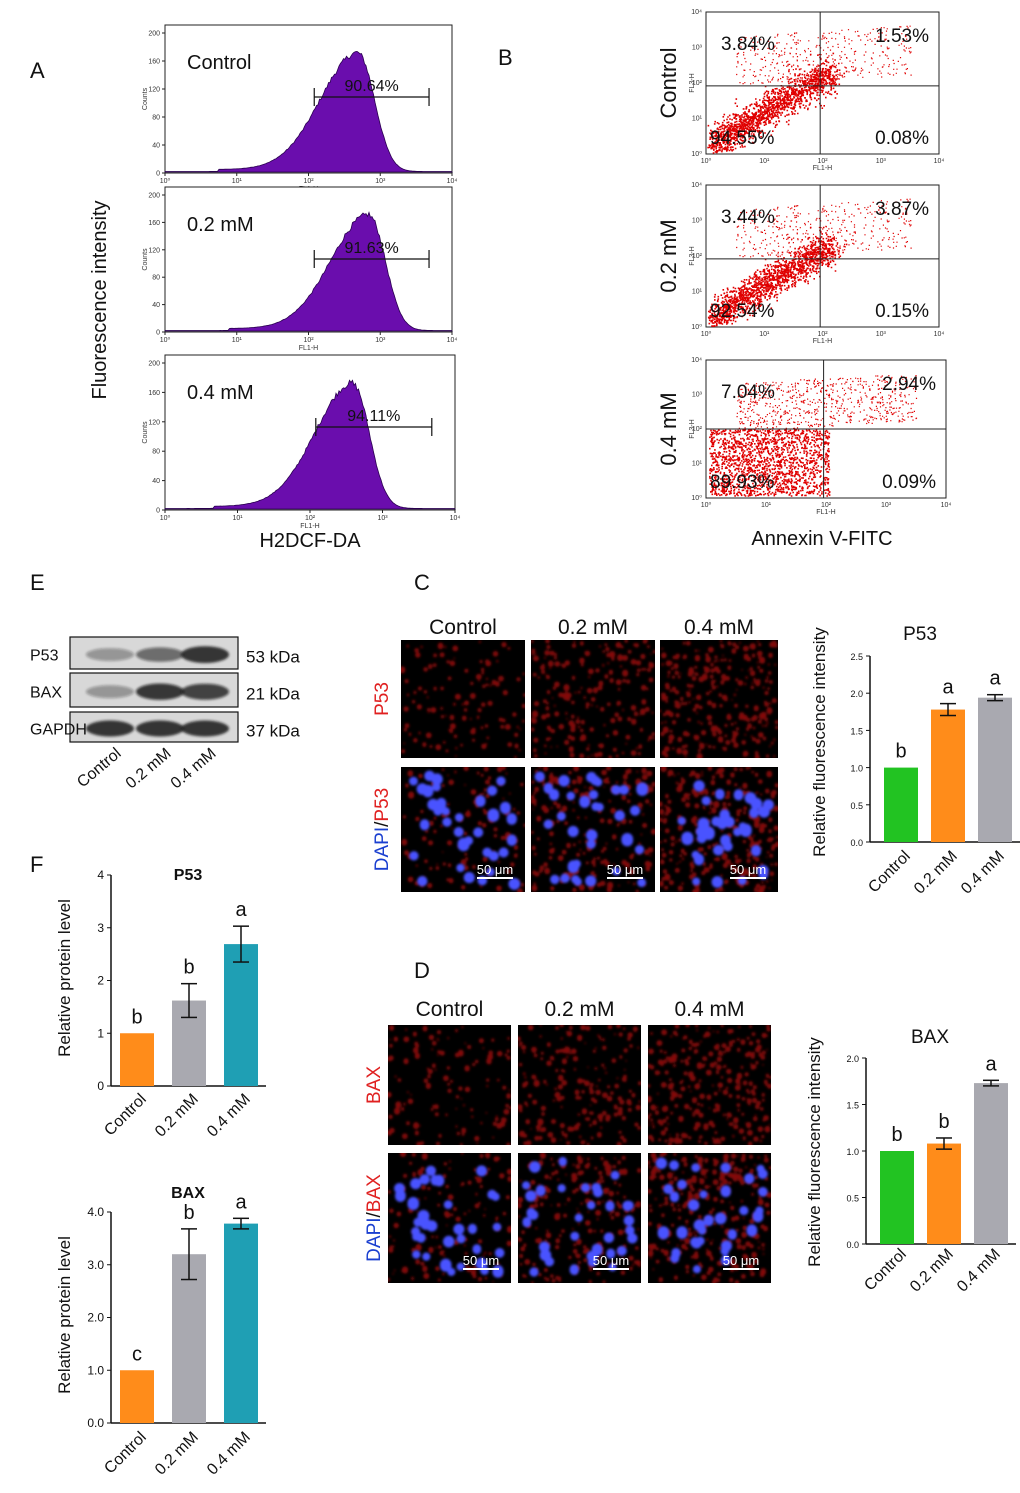  I want to click on hist-ylabel: Counts, so click(145, 98).